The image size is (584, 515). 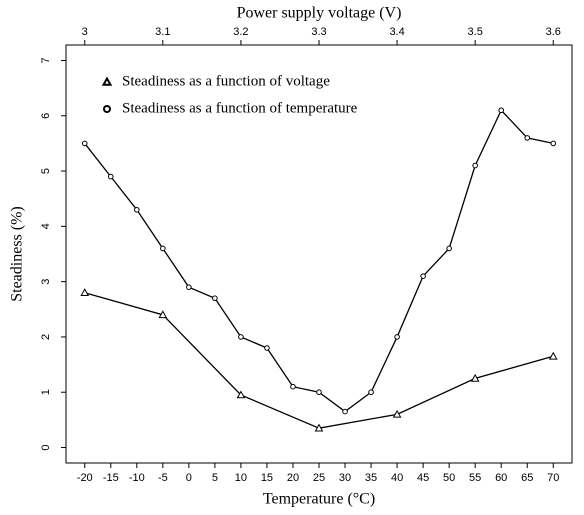 I want to click on y-tick-label: 0, so click(x=46, y=447).